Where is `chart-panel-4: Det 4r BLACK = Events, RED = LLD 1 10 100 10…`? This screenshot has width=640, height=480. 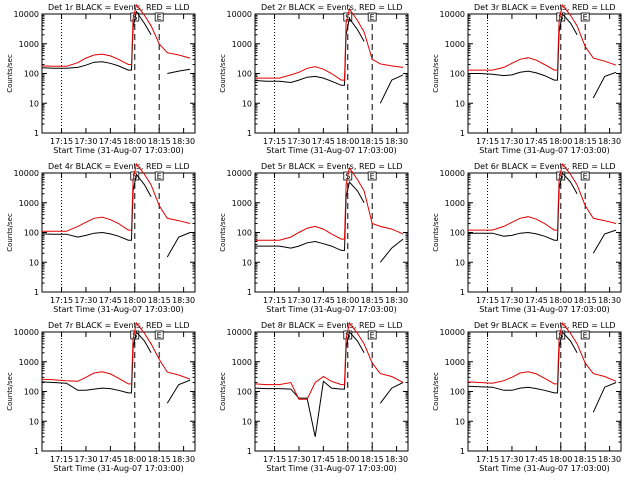 chart-panel-4: Det 4r BLACK = Events, RED = LLD 1 10 100 10… is located at coordinates (101, 238).